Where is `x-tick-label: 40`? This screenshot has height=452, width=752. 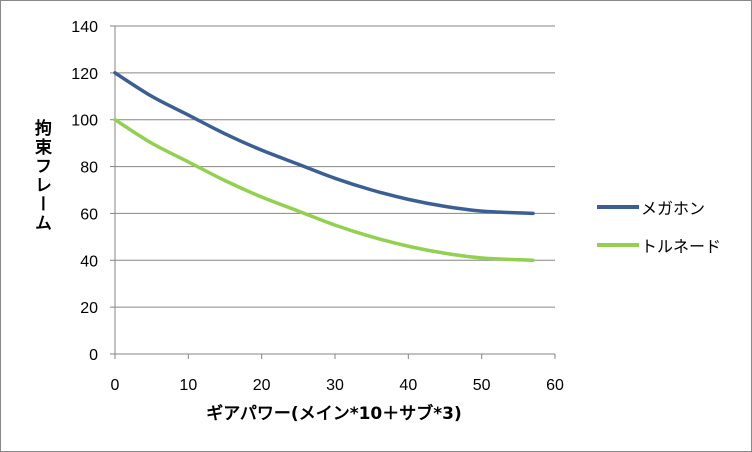
x-tick-label: 40 is located at coordinates (408, 385).